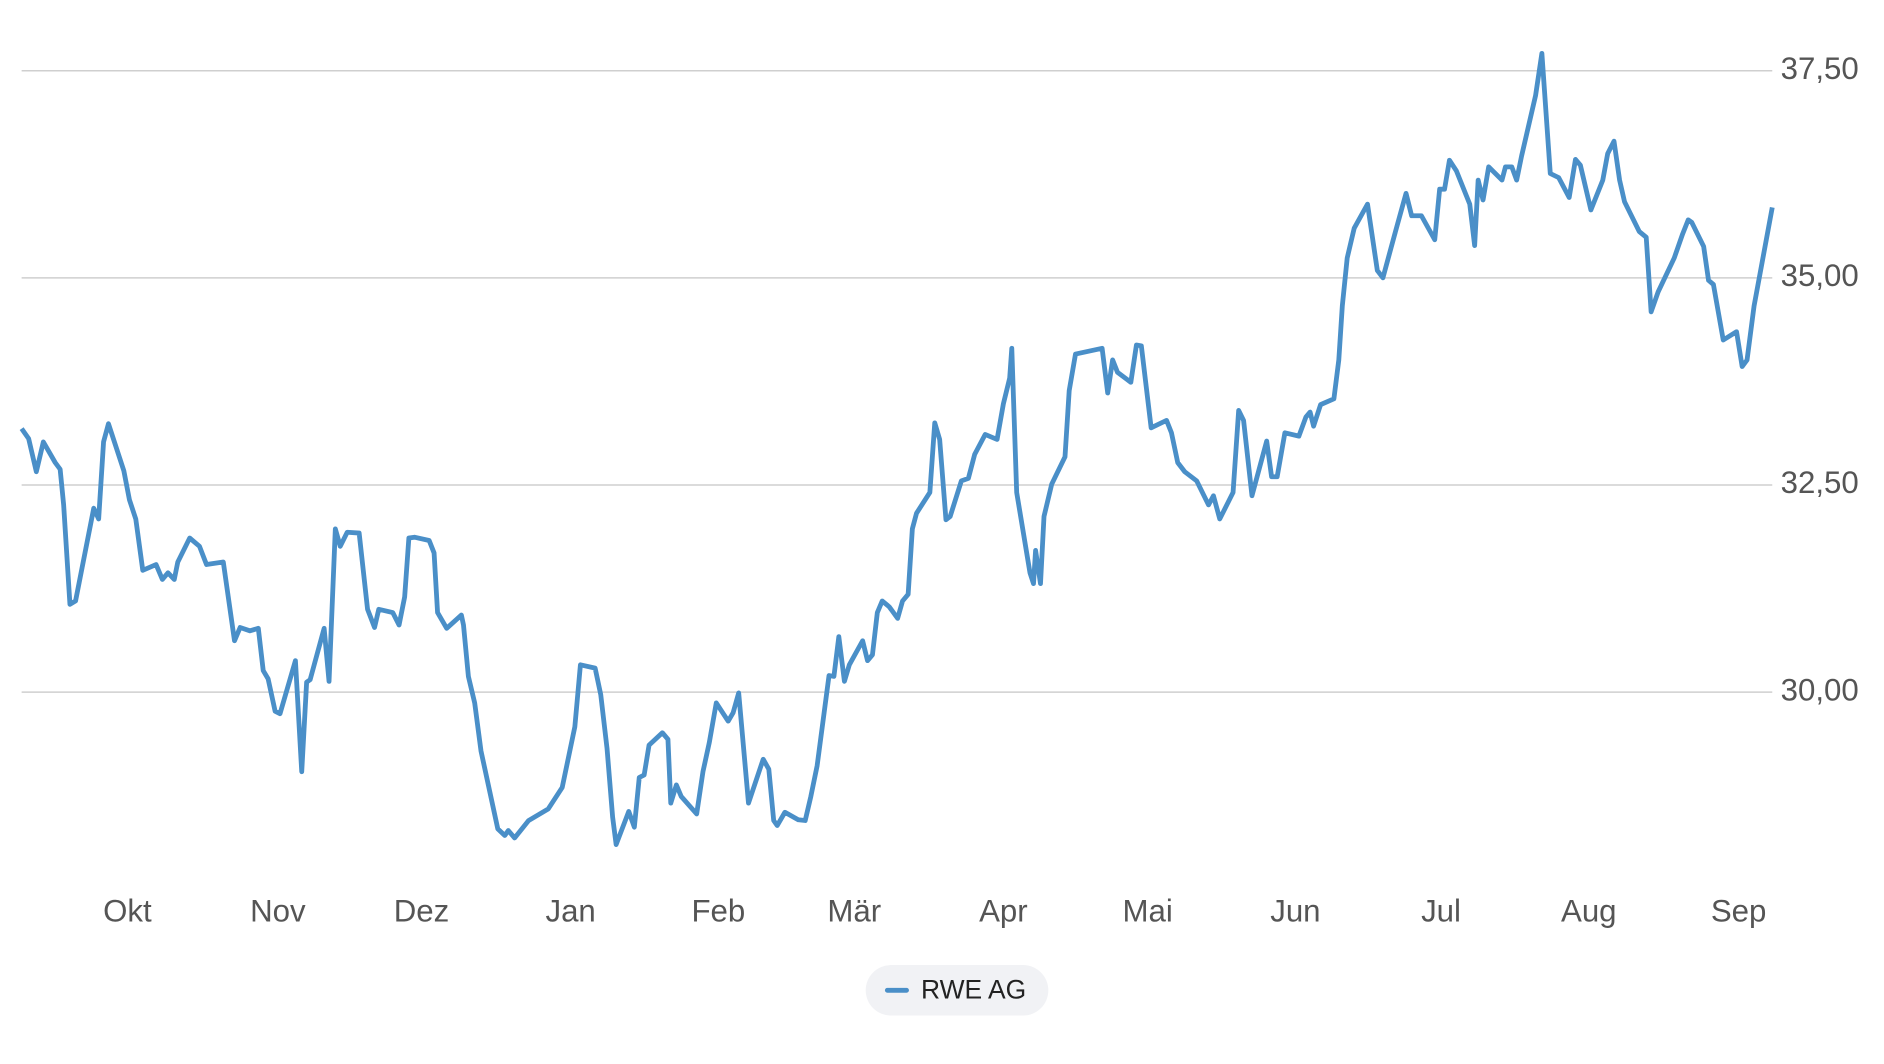  What do you see at coordinates (973, 989) in the screenshot?
I see `legend-label: RWE AG` at bounding box center [973, 989].